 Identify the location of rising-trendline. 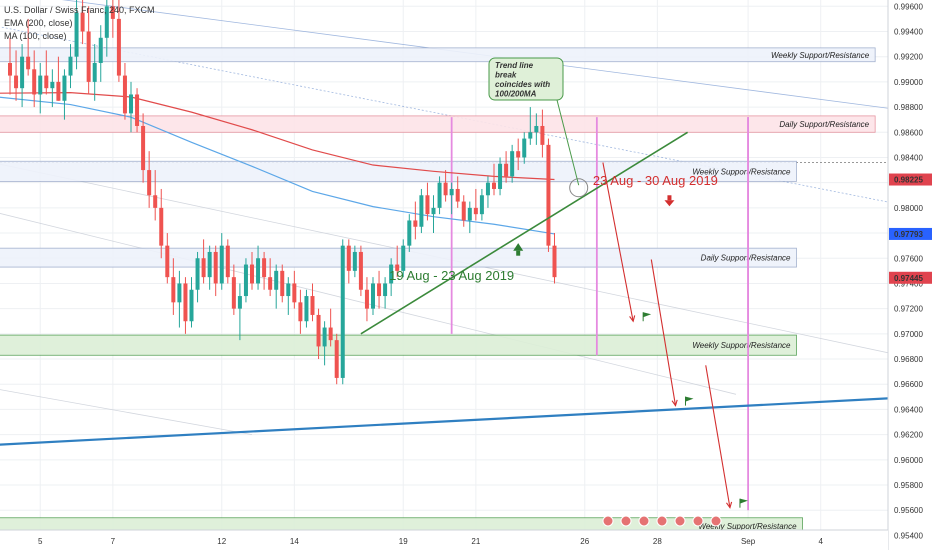
(524, 233).